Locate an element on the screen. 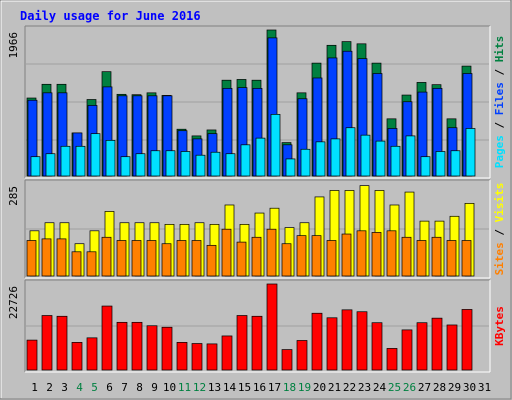 The image size is (512, 400). y-axis-max-label: 22726 is located at coordinates (13, 302).